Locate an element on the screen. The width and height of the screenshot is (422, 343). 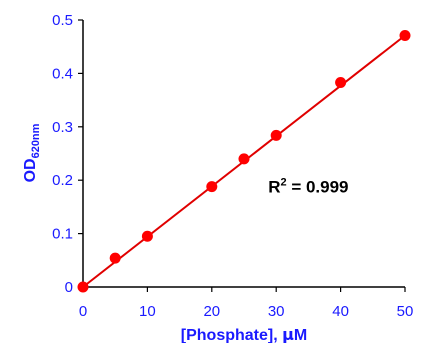
y-axis-label-main: OD is located at coordinates (30, 170).